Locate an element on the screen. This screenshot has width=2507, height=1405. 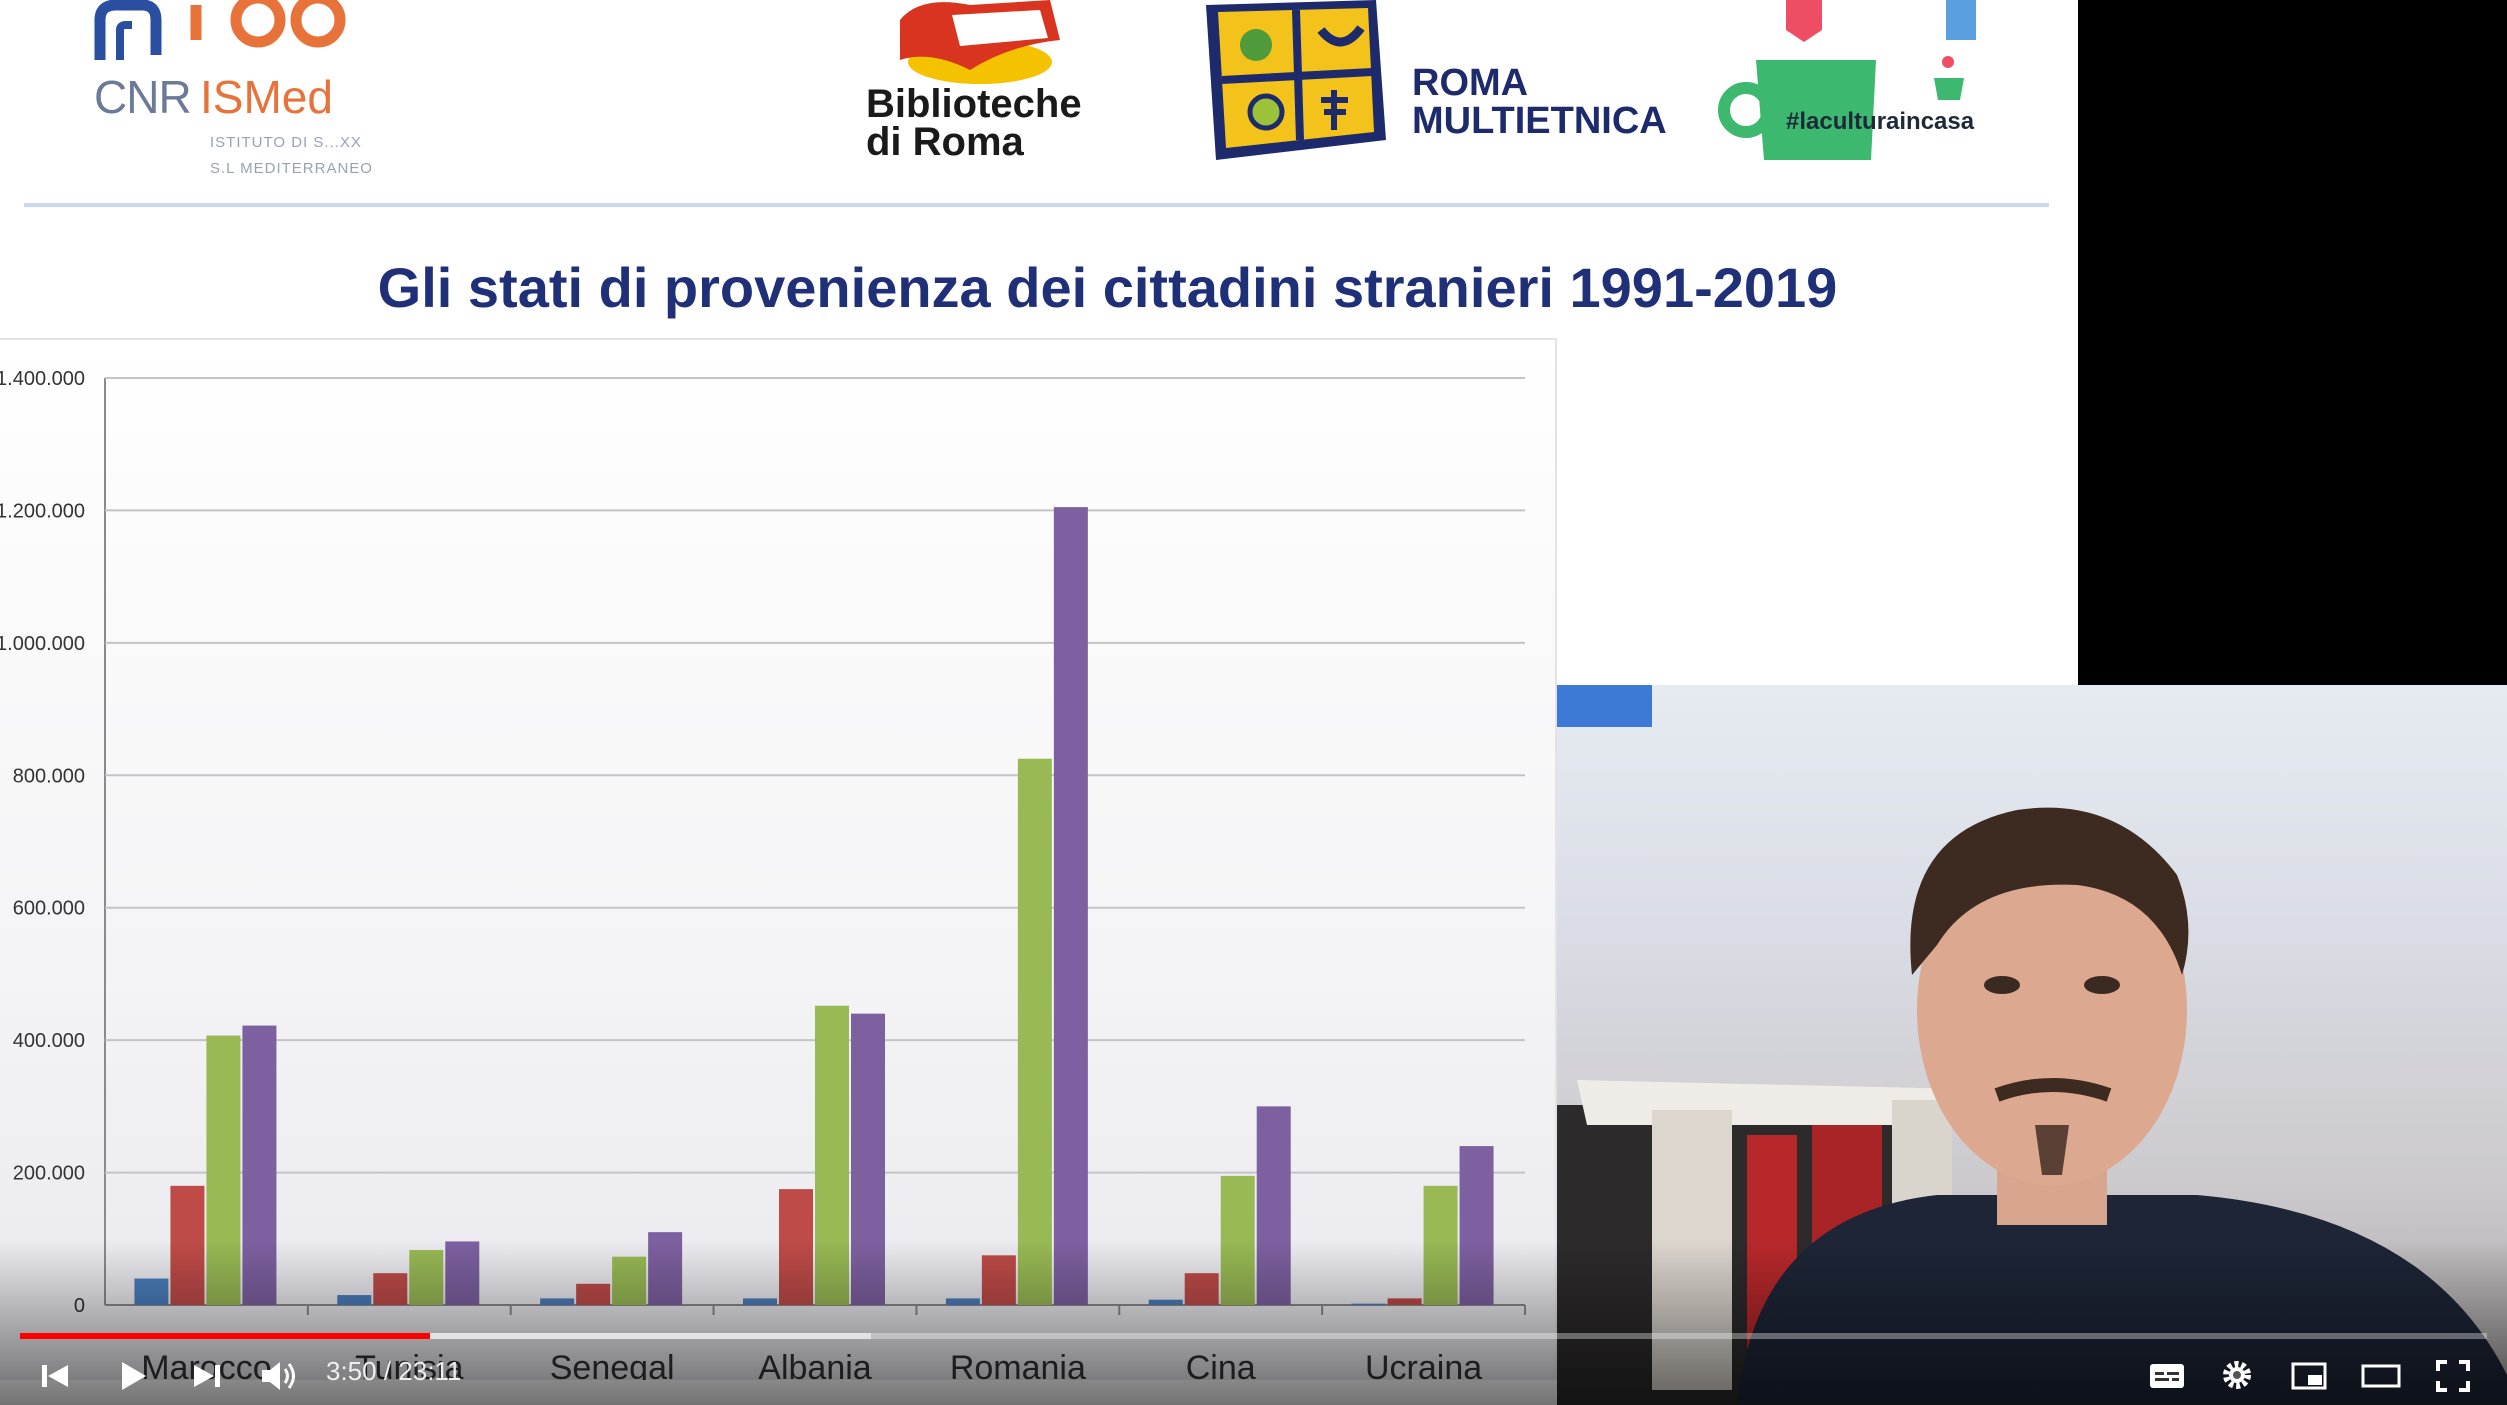
progress-played is located at coordinates (225, 1336).